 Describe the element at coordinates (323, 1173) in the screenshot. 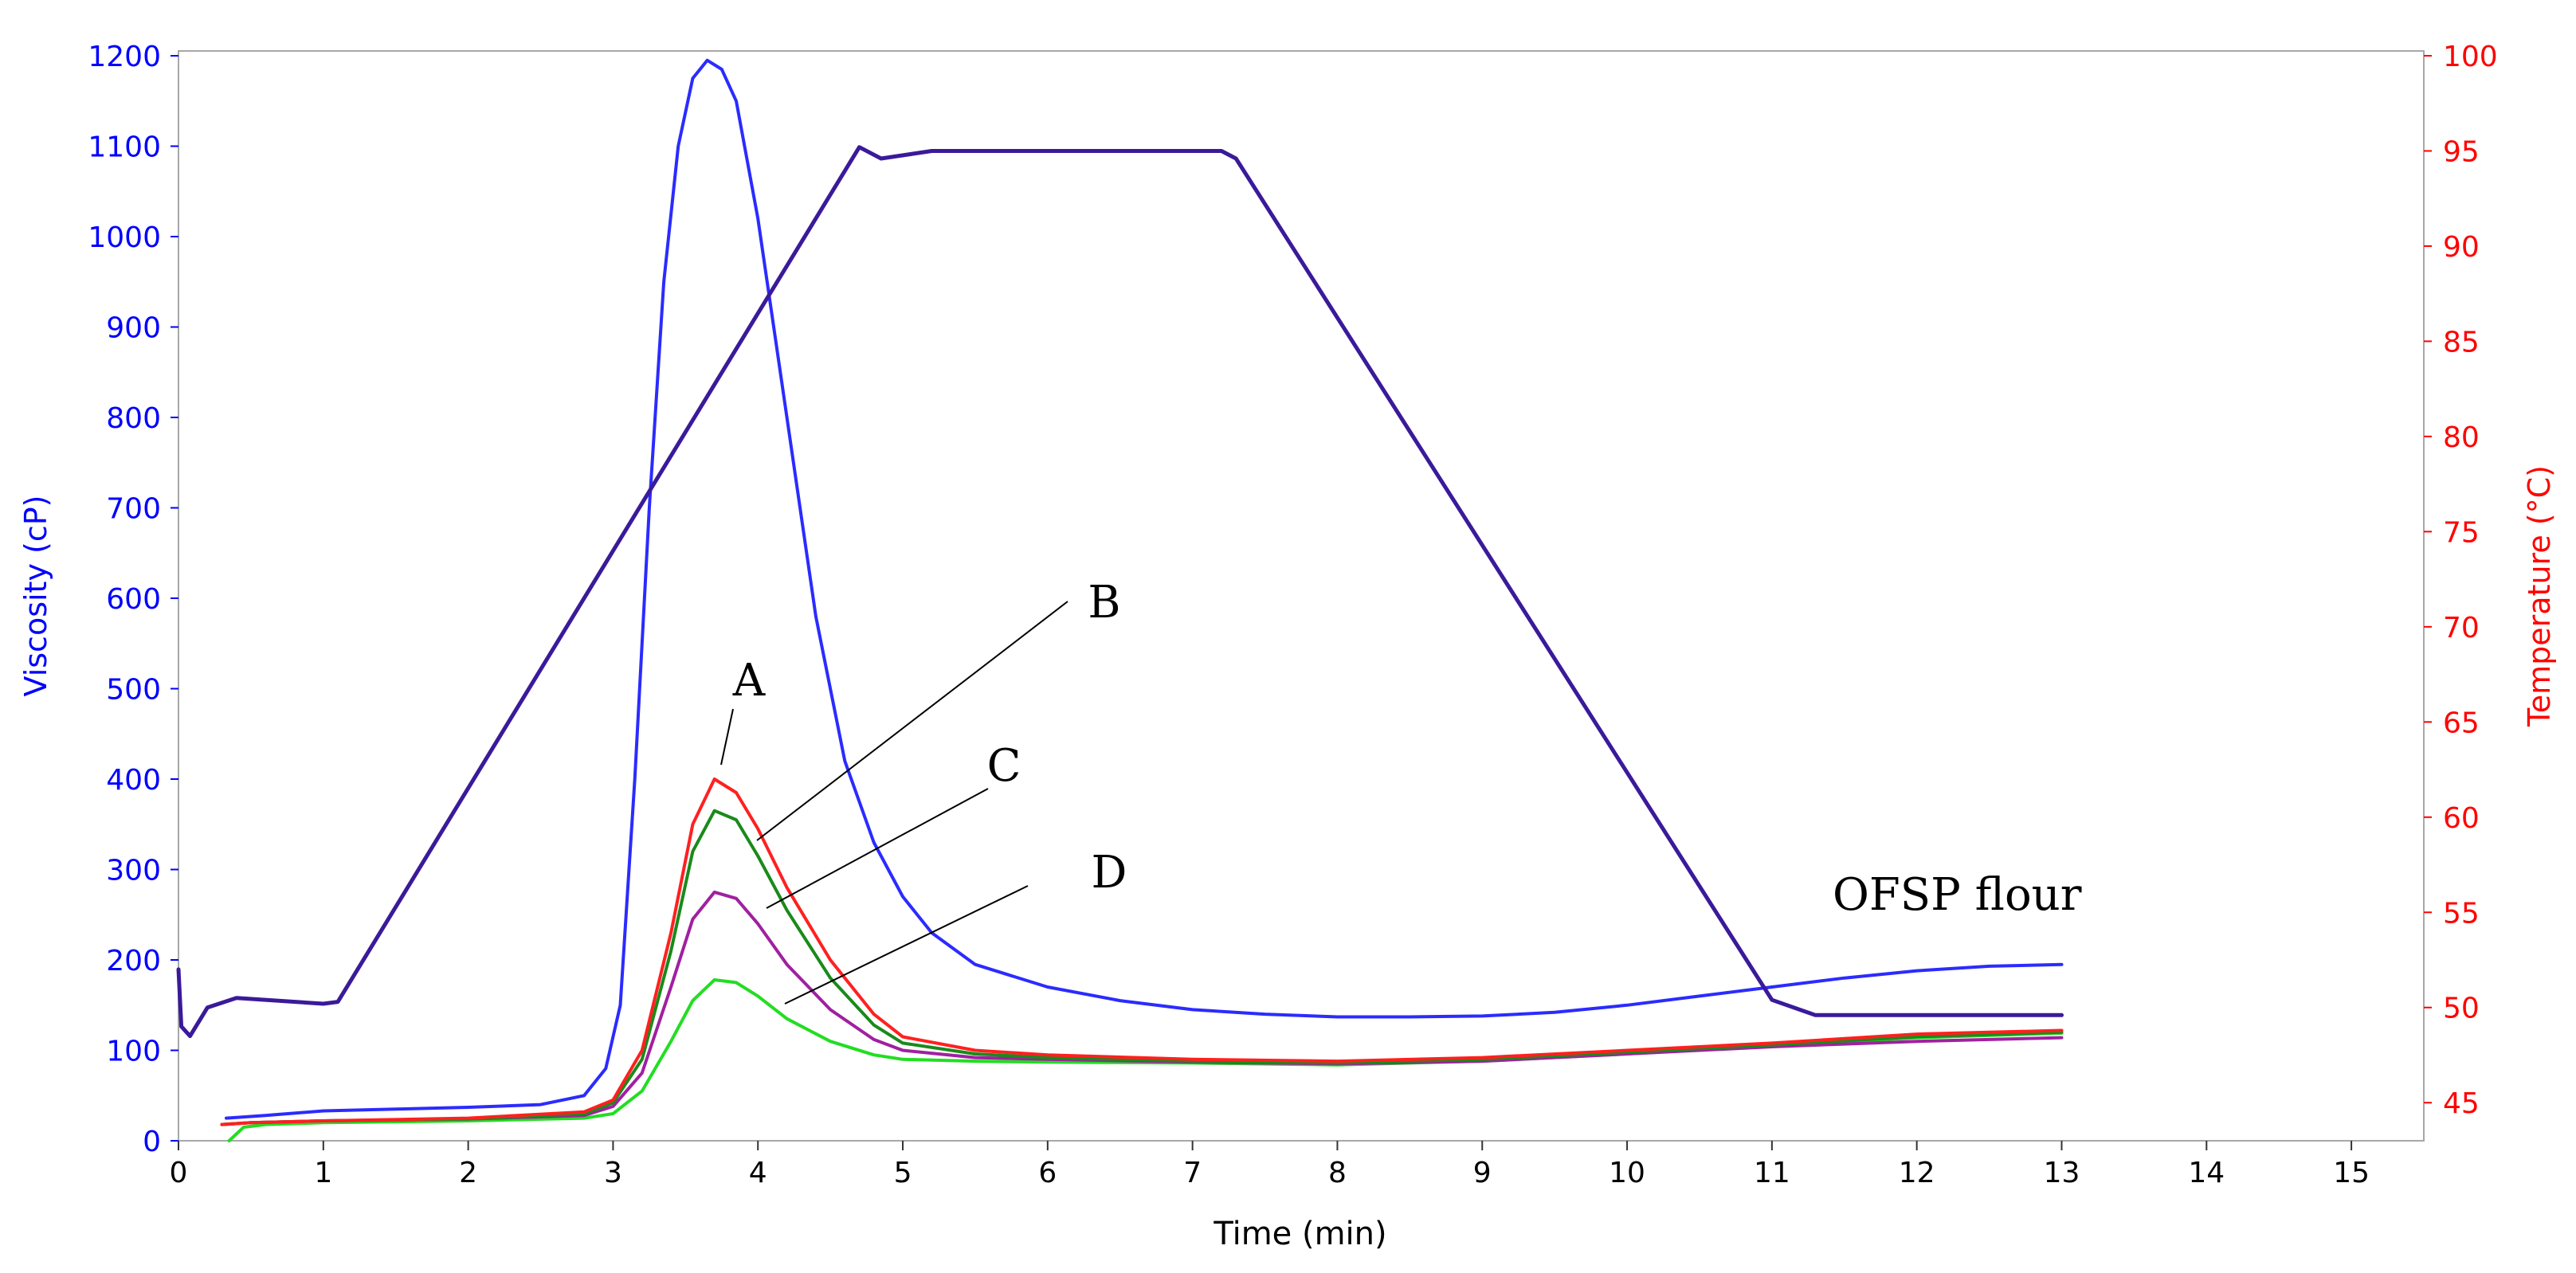

I see `x-tick-label: 1` at that location.